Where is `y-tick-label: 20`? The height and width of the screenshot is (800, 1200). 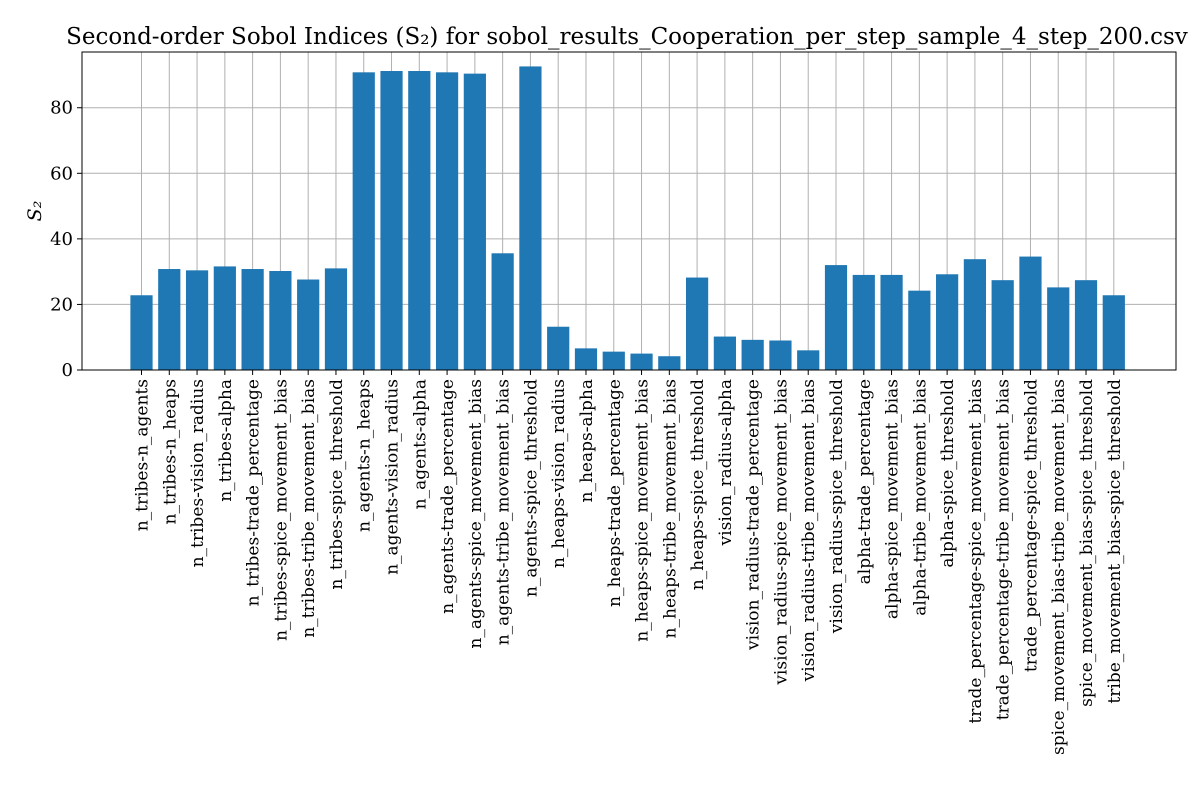
y-tick-label: 20 is located at coordinates (61, 304).